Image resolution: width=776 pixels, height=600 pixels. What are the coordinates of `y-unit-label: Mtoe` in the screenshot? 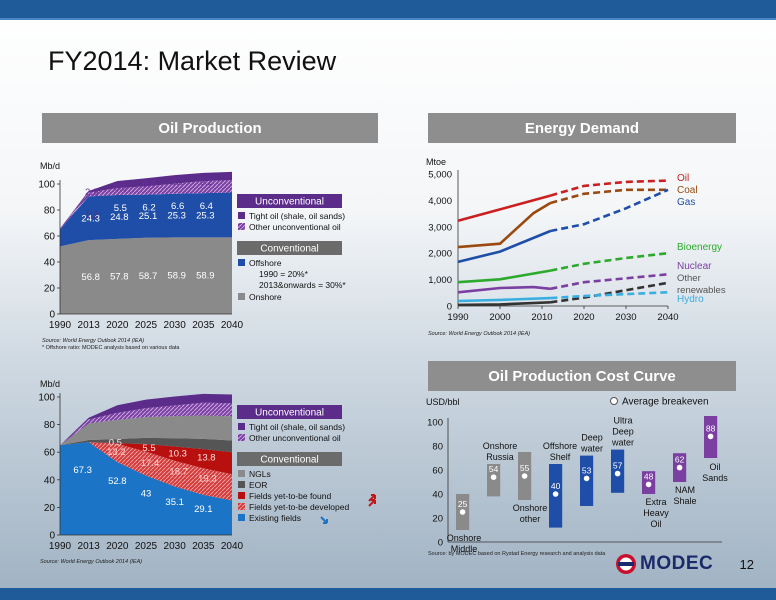 It's located at (436, 162).